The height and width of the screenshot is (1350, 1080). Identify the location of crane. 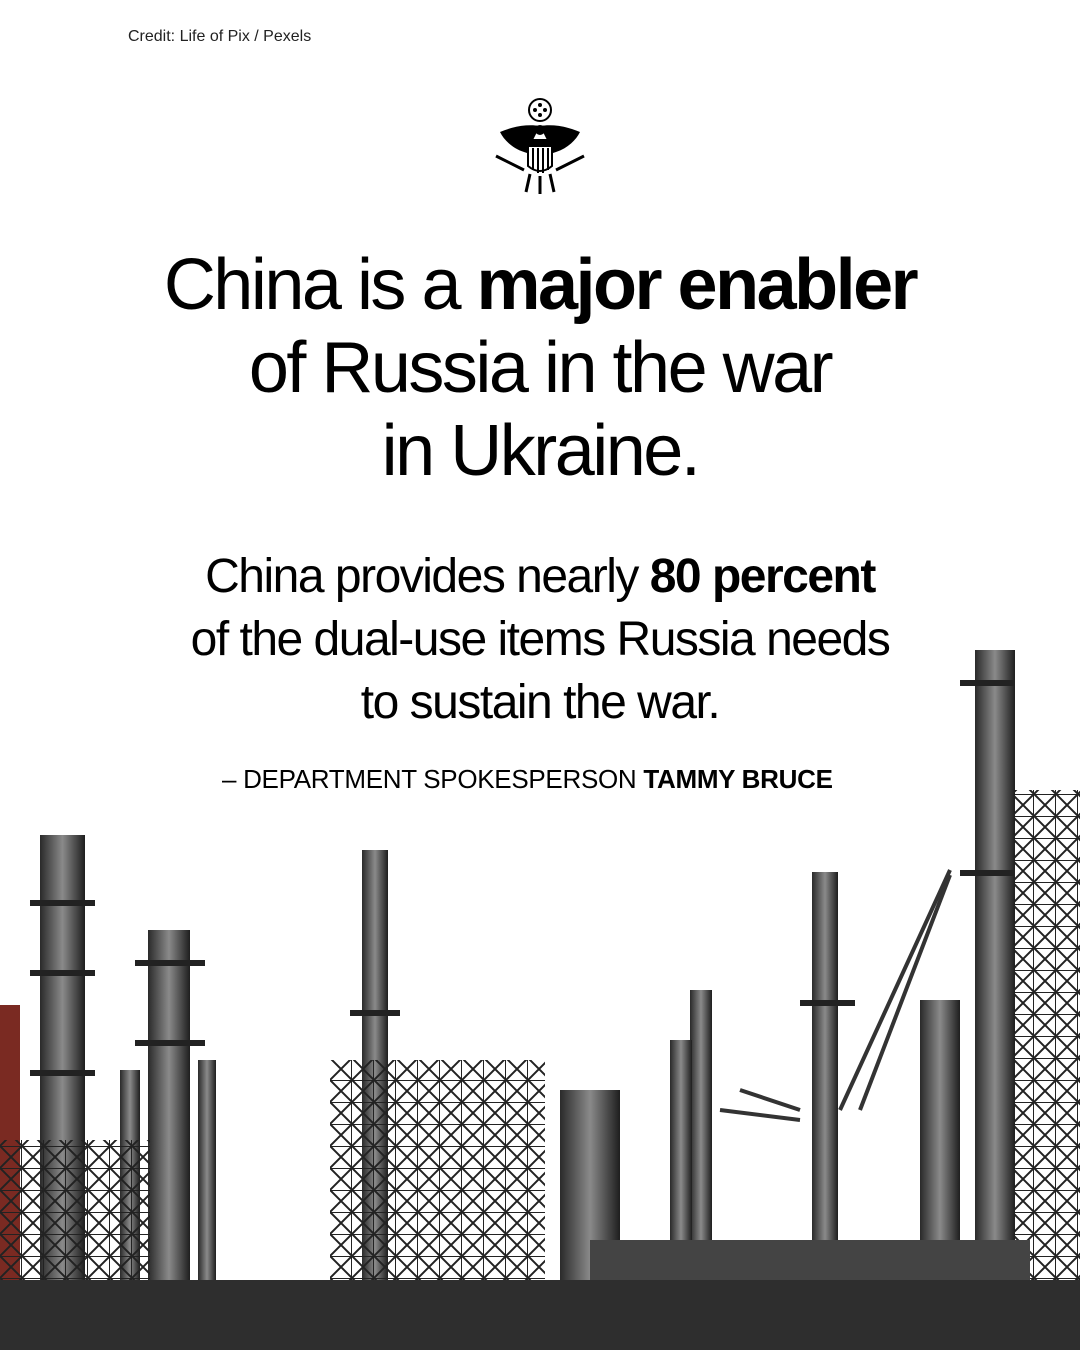
(835, 995).